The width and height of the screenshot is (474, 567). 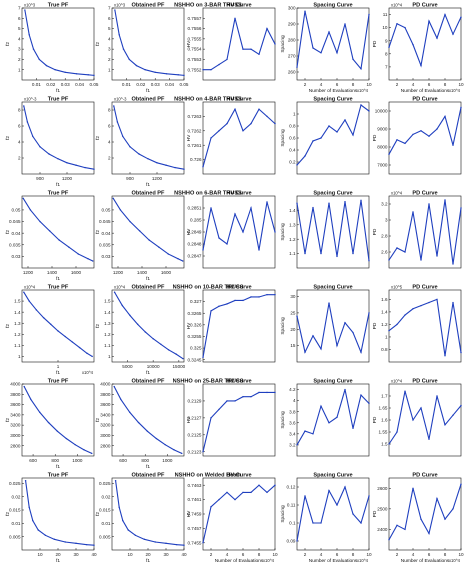 I want to click on y-tick-label: 300, so click(x=292, y=8).